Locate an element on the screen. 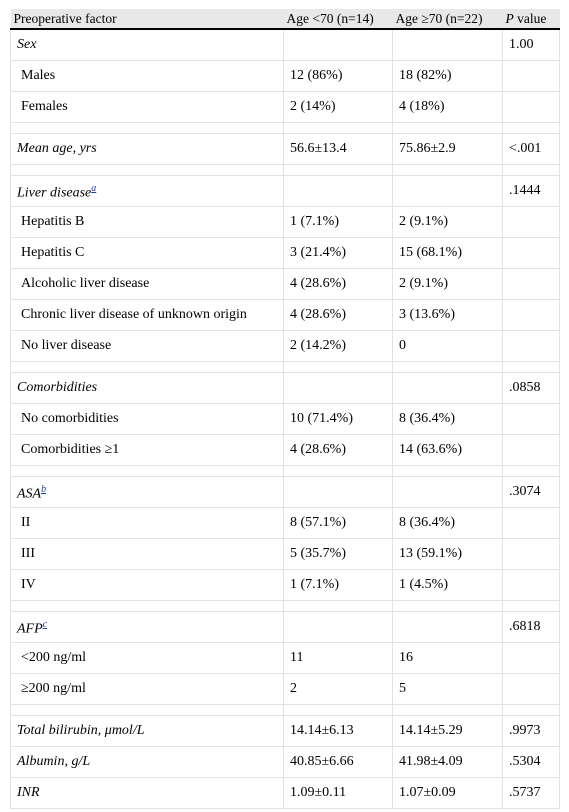 The height and width of the screenshot is (812, 569). p-value-cell: .1444 is located at coordinates (531, 191).